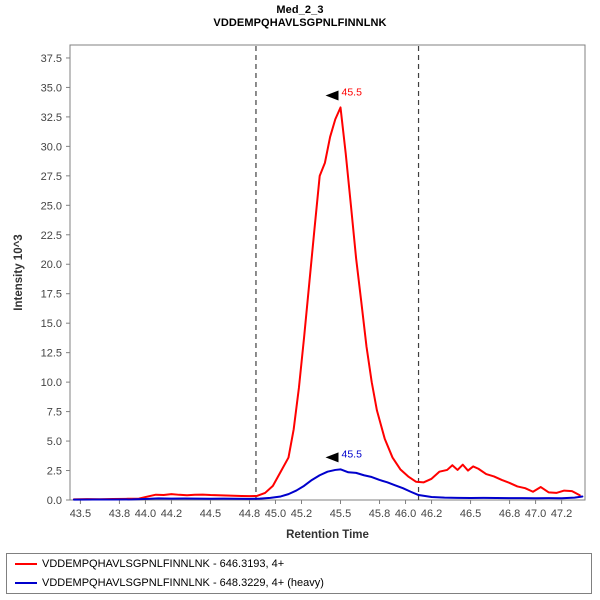 The width and height of the screenshot is (600, 600). Describe the element at coordinates (405, 514) in the screenshot. I see `x-axis-tick-label: 46.0` at that location.